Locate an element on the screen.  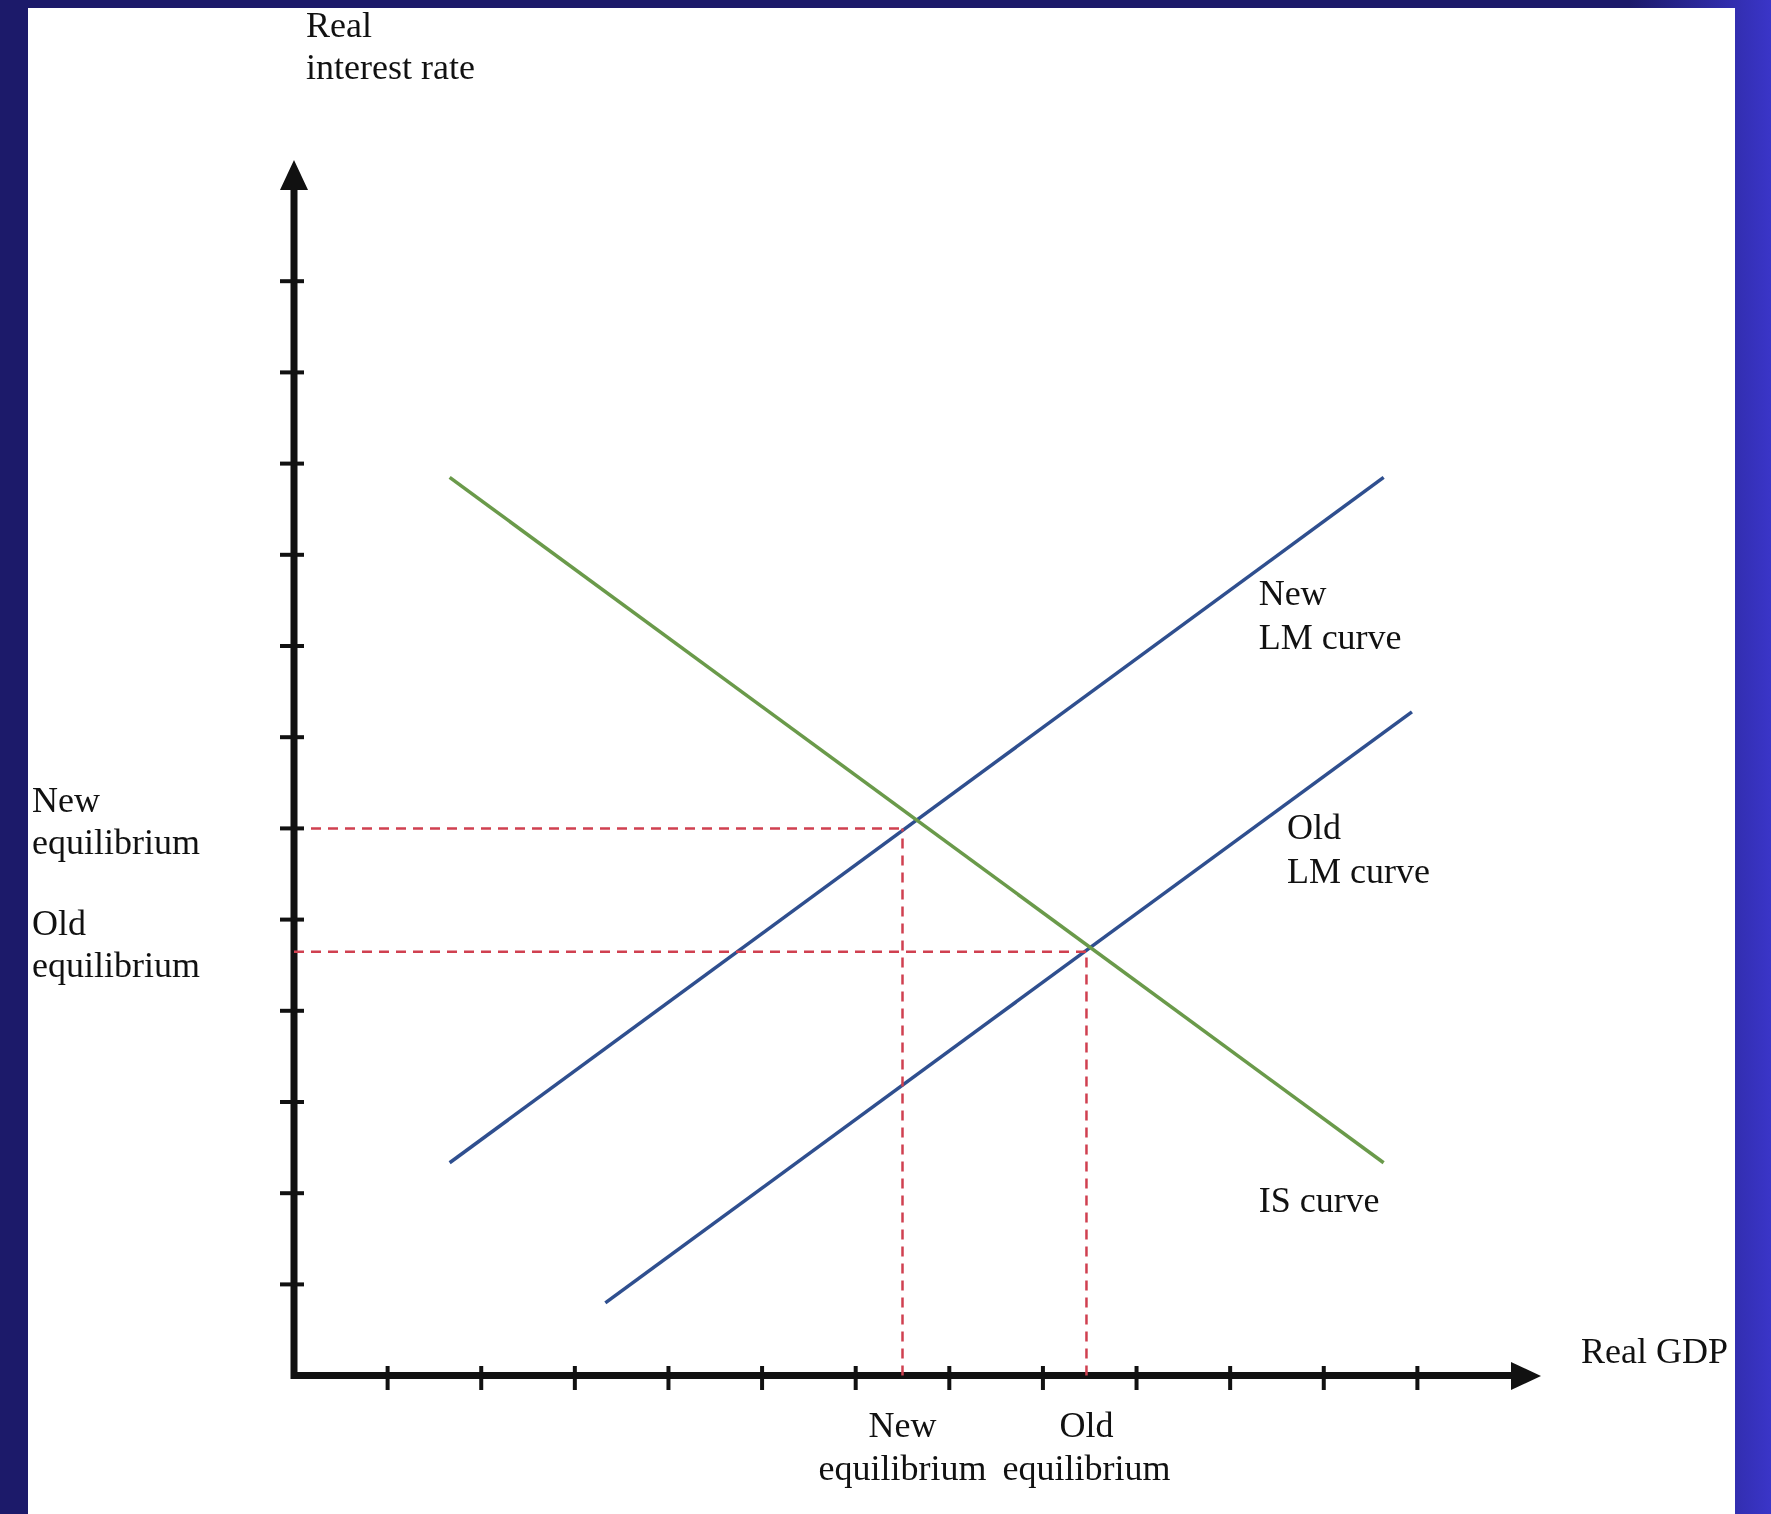
ref-line-label: New equilibrium is located at coordinates (116, 821).